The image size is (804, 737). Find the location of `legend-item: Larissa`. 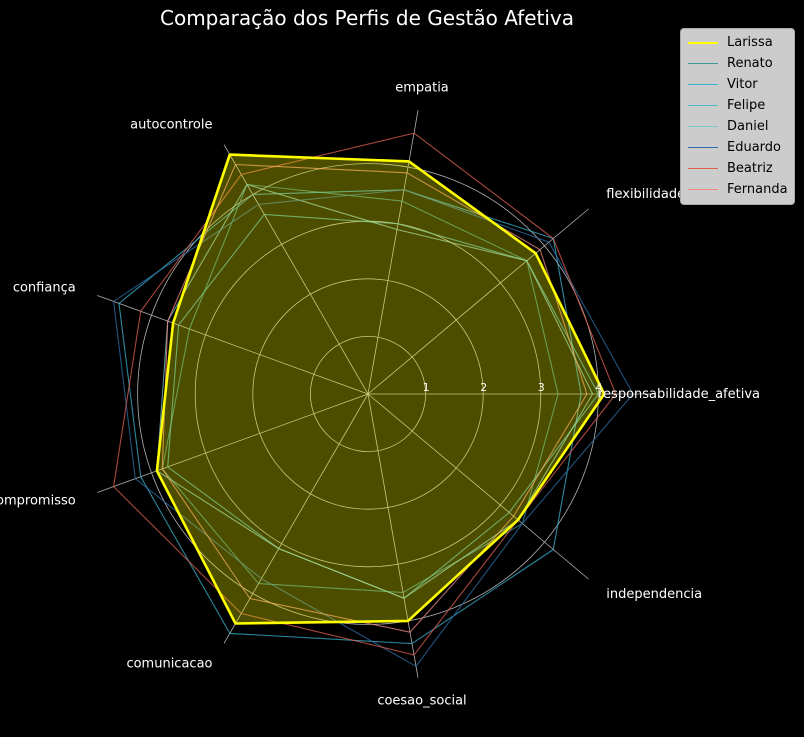

legend-item: Larissa is located at coordinates (737, 42).